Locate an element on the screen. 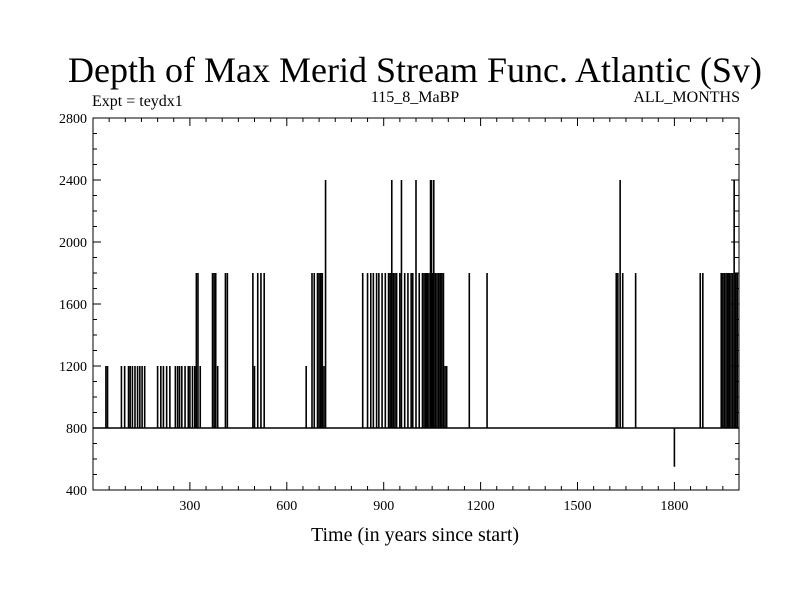 The width and height of the screenshot is (800, 600). x-tick-label: 600 is located at coordinates (286, 506).